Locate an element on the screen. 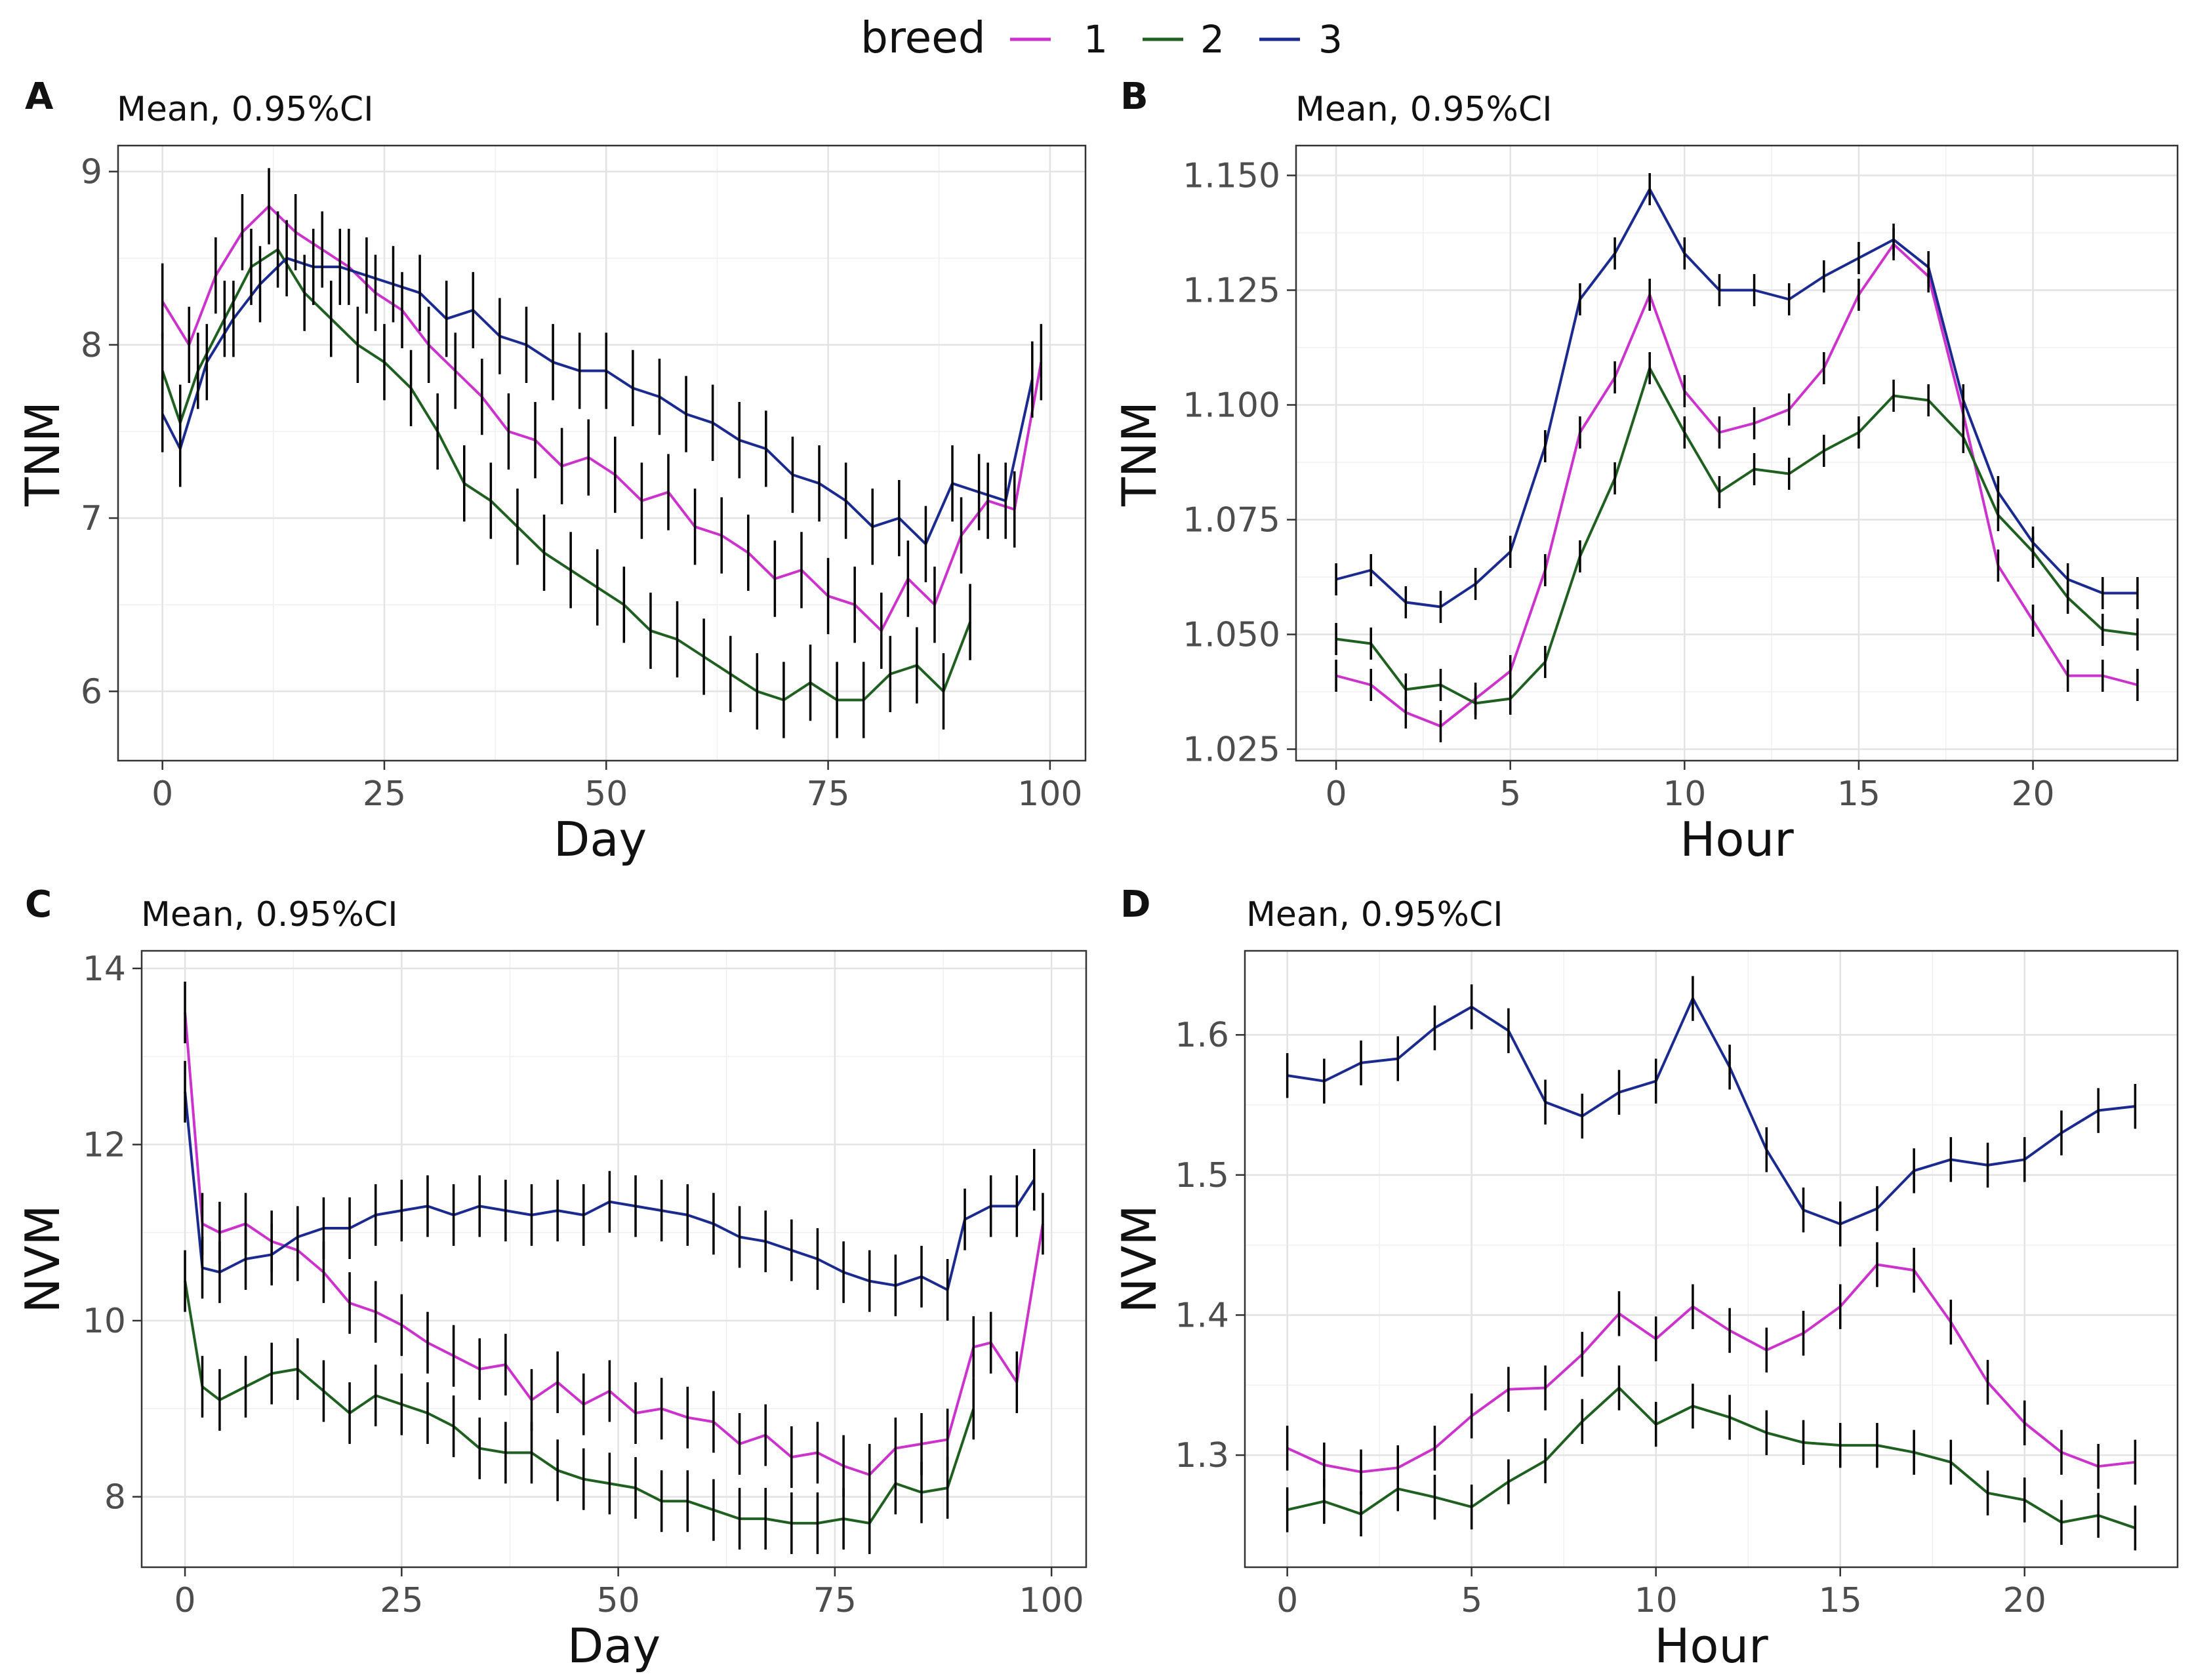 Image resolution: width=2192 pixels, height=1680 pixels. panel-a-series-2-line is located at coordinates (566, 475).